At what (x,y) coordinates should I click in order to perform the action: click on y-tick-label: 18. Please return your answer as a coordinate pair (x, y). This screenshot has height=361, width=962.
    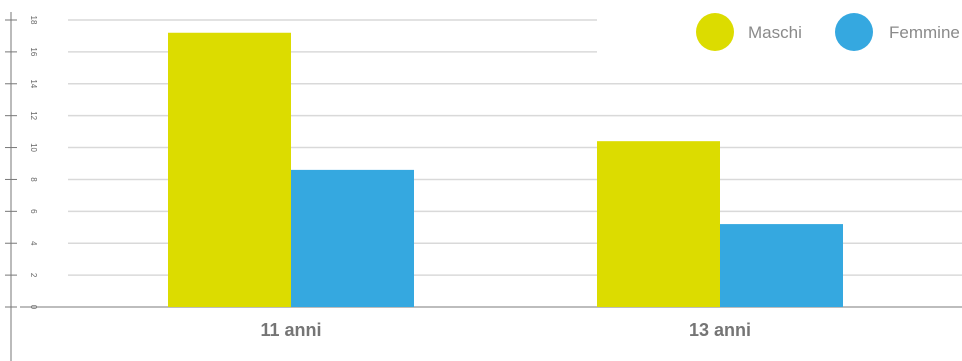
    Looking at the image, I should click on (33, 20).